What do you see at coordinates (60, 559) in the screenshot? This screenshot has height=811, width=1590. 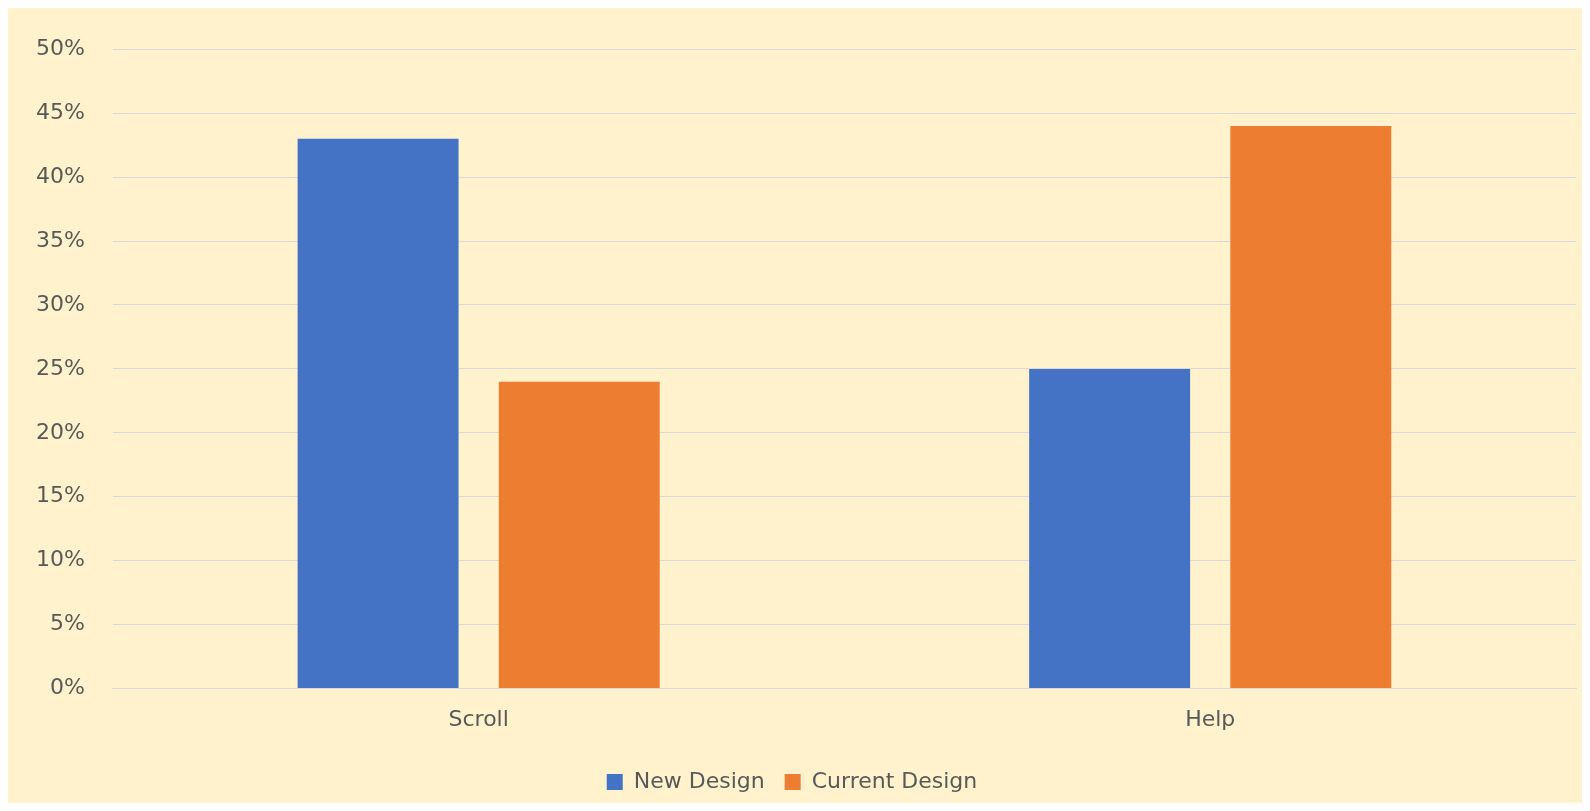 I see `y-tick-label: 10%` at bounding box center [60, 559].